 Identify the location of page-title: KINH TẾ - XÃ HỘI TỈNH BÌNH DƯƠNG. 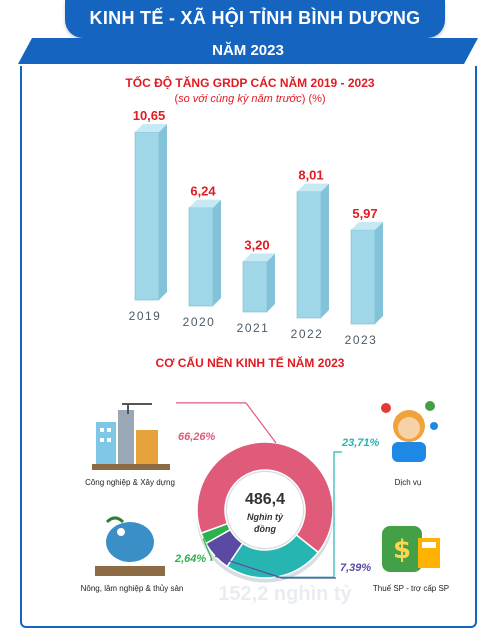
(255, 18).